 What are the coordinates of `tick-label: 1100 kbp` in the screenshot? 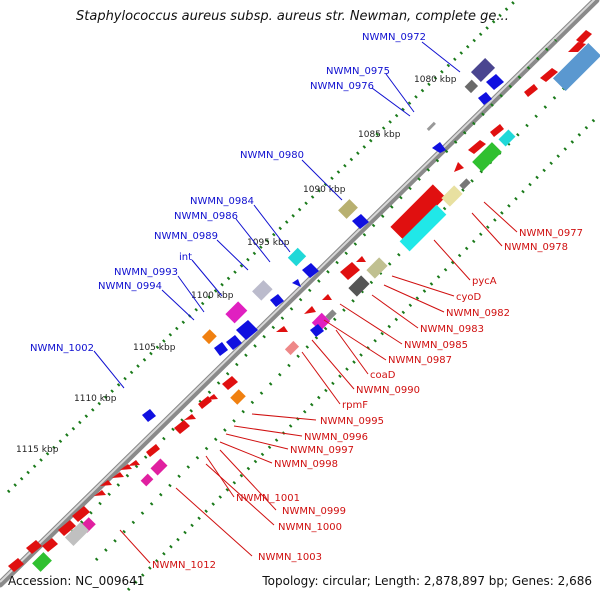 It's located at (212, 296).